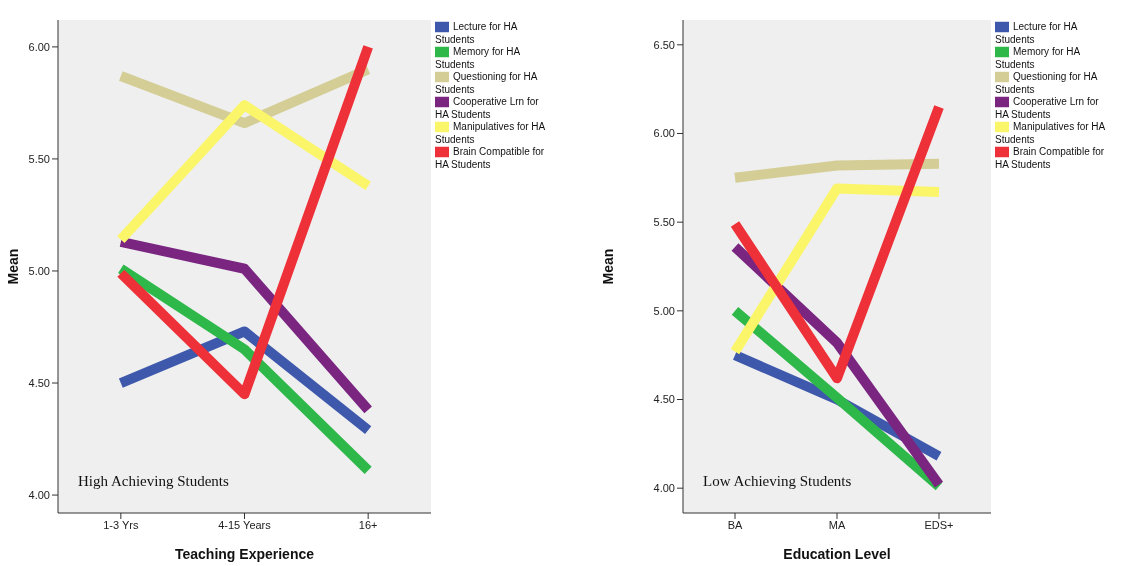 The width and height of the screenshot is (1124, 566). I want to click on x-tick-label: MA, so click(837, 524).